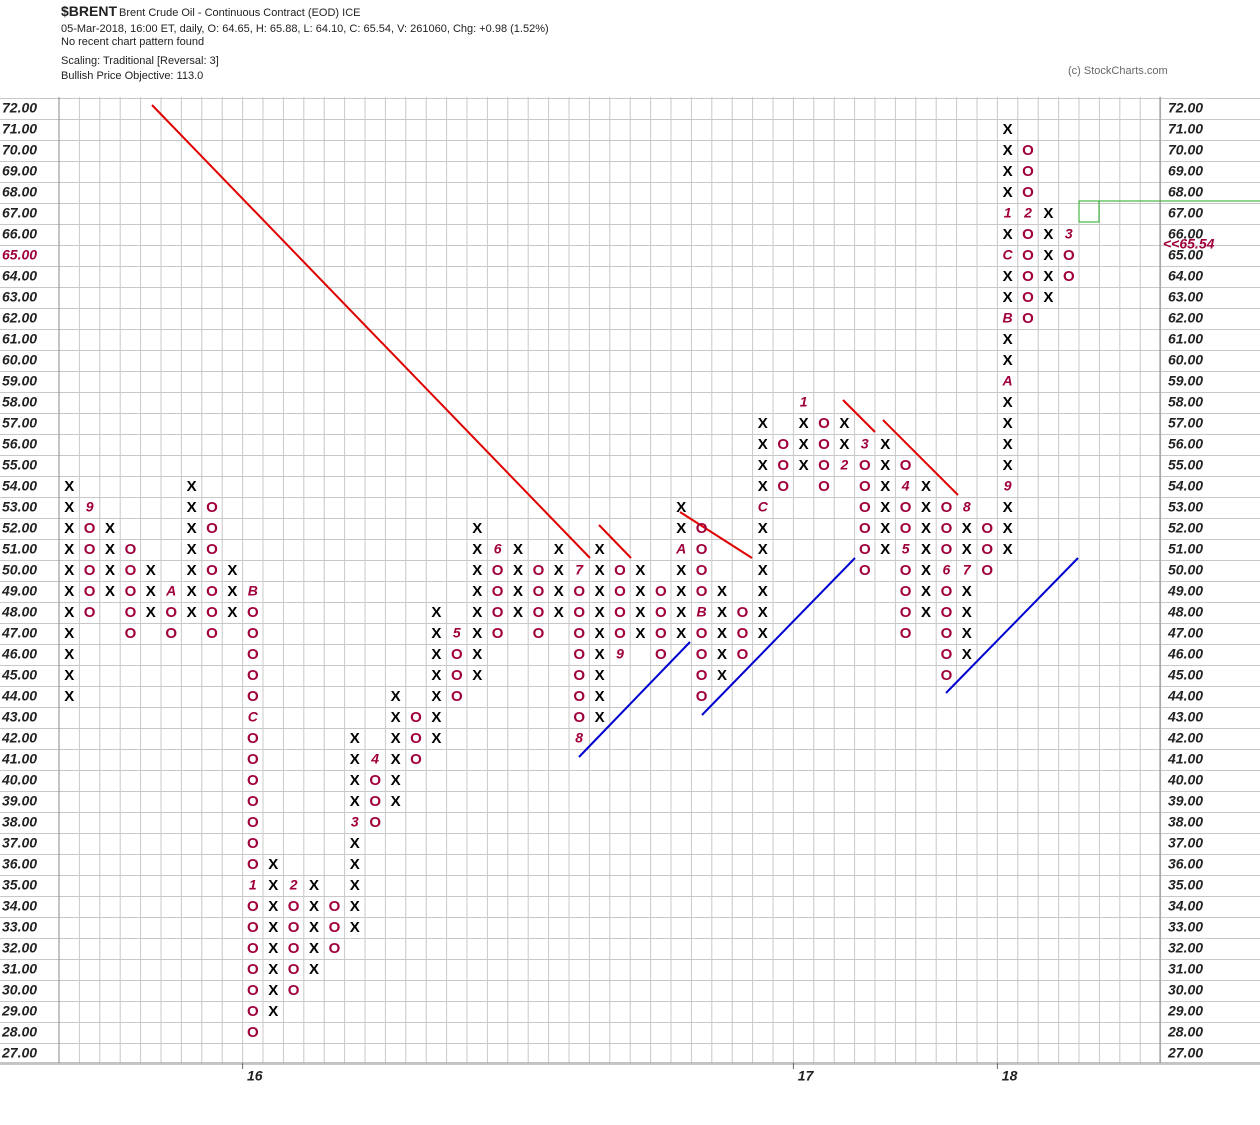  I want to click on column: XXX, so click(151, 591).